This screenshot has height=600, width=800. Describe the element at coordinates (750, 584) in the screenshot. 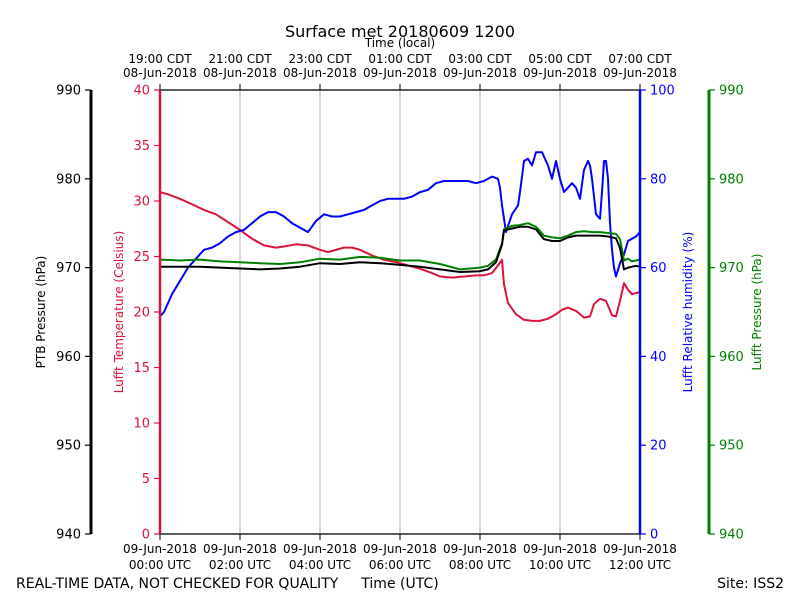

I see `site-label: Site: ISS2` at that location.